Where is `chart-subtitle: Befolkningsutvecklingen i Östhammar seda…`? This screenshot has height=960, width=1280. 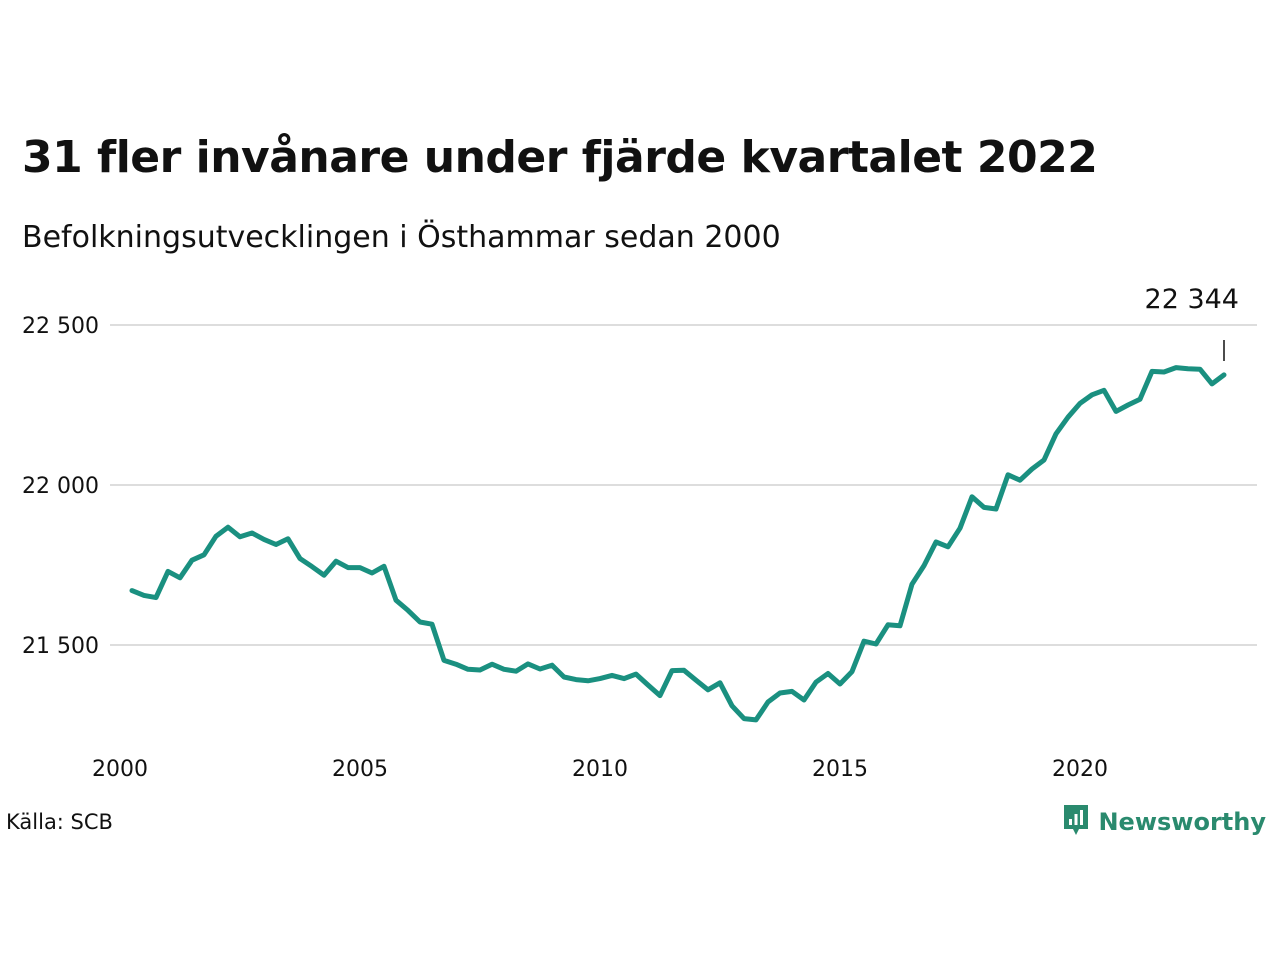 chart-subtitle: Befolkningsutvecklingen i Östhammar seda… is located at coordinates (401, 237).